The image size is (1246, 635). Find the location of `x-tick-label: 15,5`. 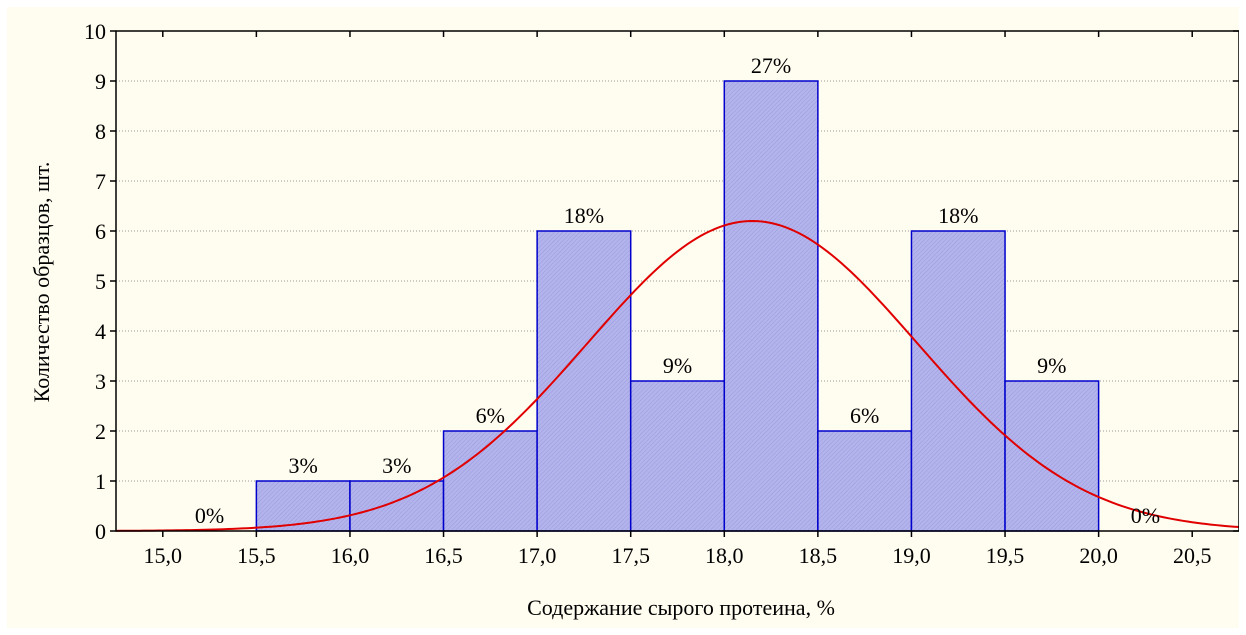

x-tick-label: 15,5 is located at coordinates (256, 555).